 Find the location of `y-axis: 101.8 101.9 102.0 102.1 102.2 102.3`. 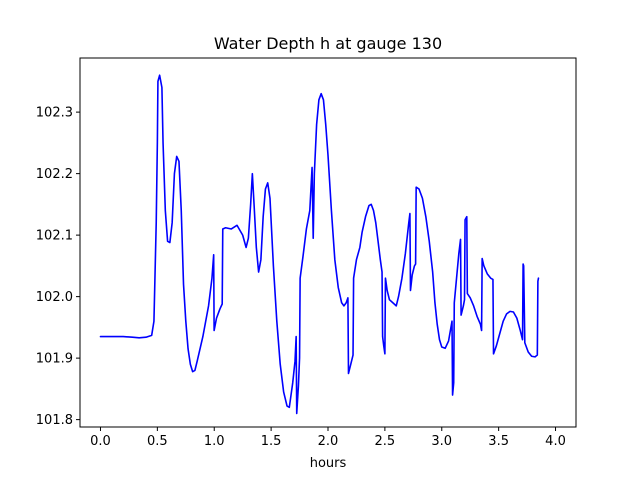

y-axis: 101.8 101.9 102.0 102.1 102.2 102.3 is located at coordinates (58, 267).